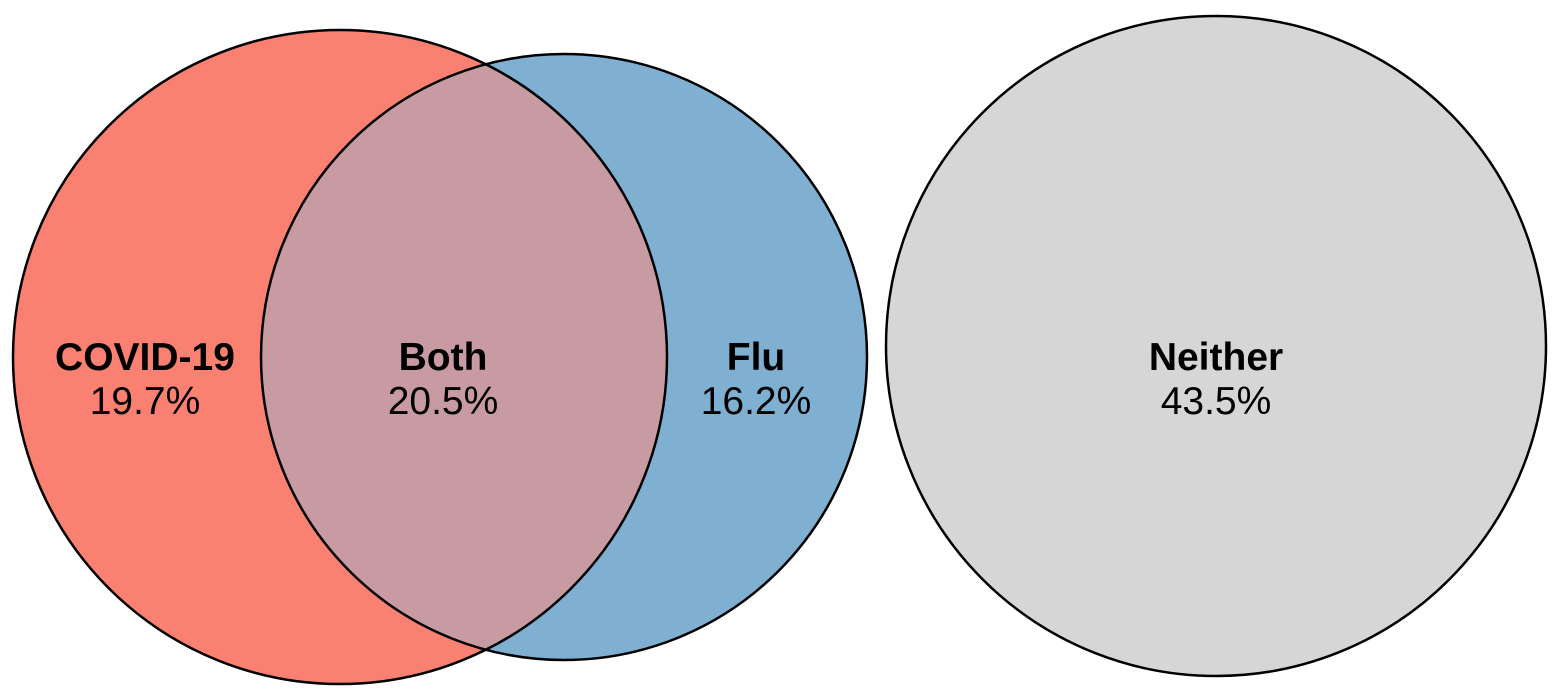 The image size is (1560, 690). What do you see at coordinates (443, 357) in the screenshot?
I see `both-label: Both` at bounding box center [443, 357].